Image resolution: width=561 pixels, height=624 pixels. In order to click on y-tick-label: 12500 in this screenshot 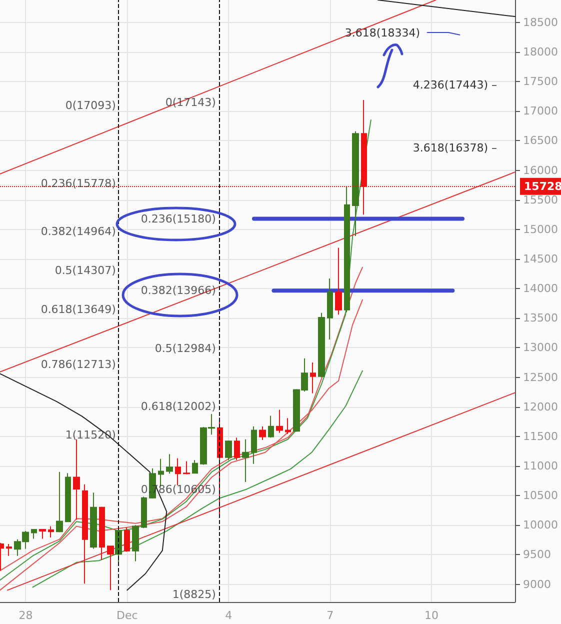, I will do `click(540, 377)`.